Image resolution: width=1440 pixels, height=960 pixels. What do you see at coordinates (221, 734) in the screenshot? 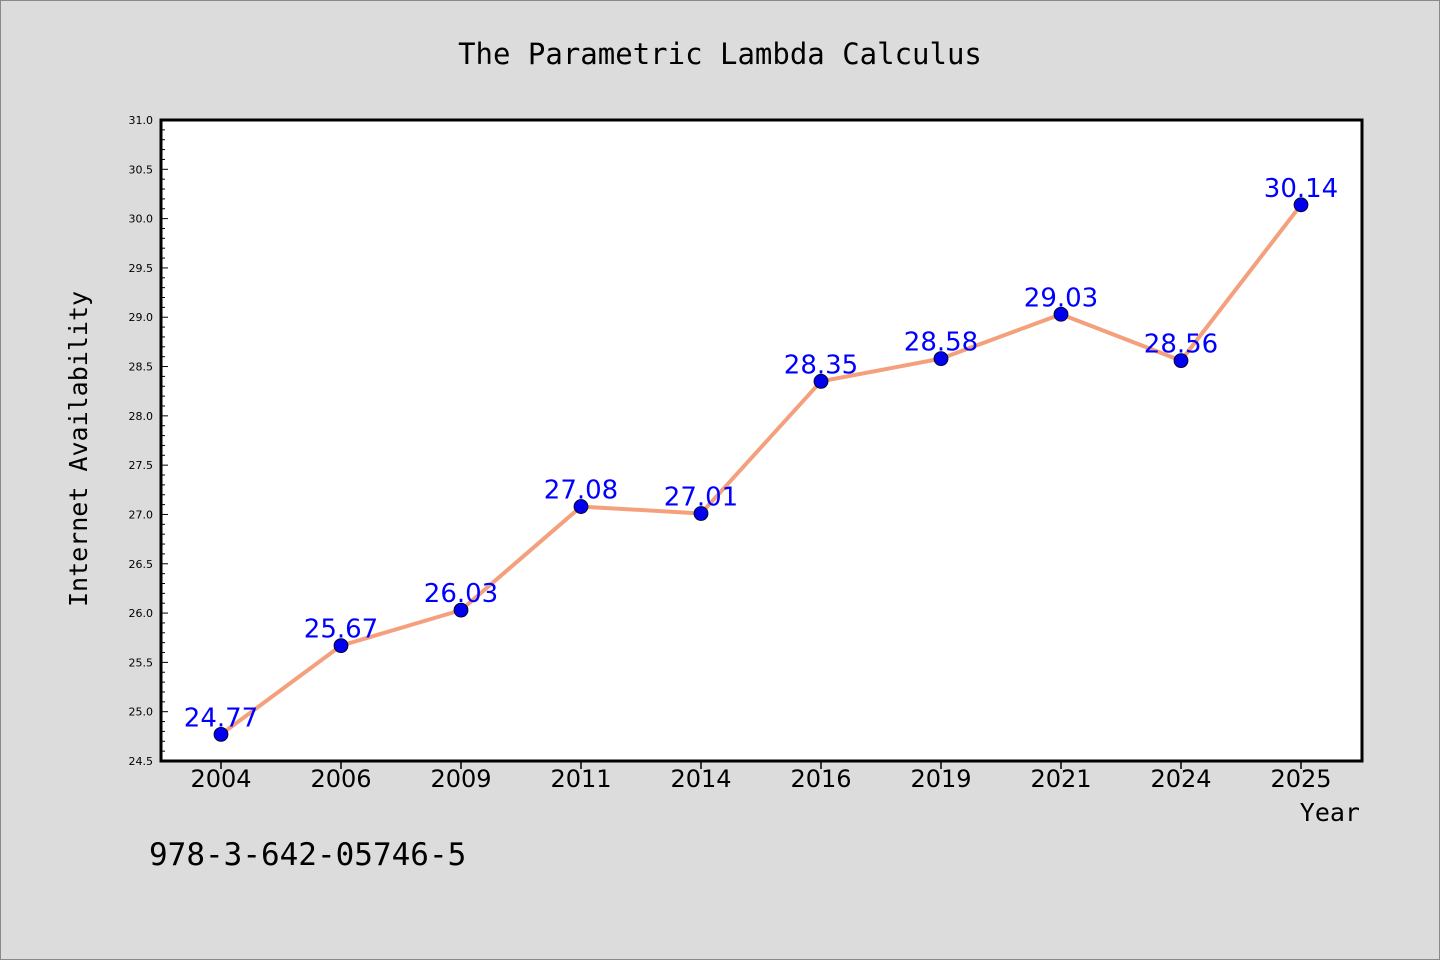
I see `data-point-2004` at bounding box center [221, 734].